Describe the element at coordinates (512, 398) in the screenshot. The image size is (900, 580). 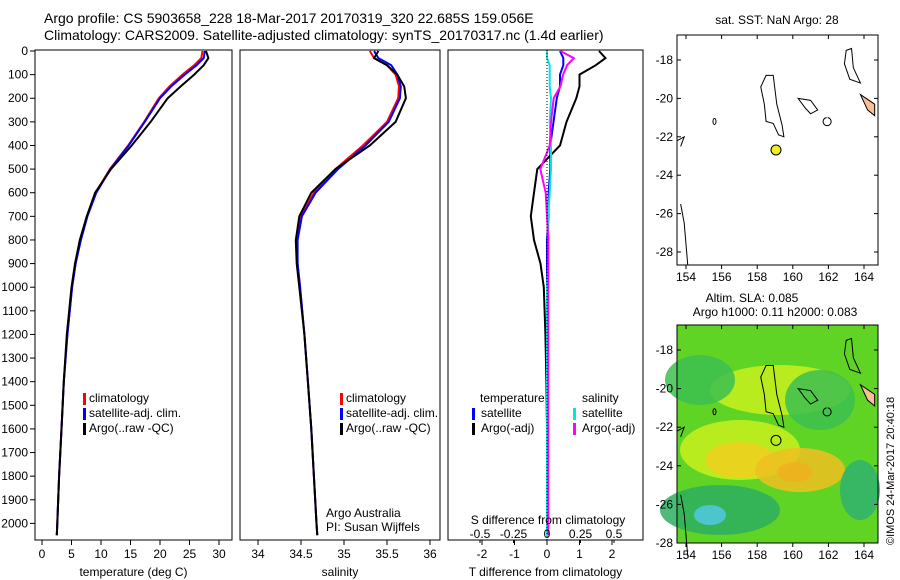
I see `legend-title-temperature: temperature` at that location.